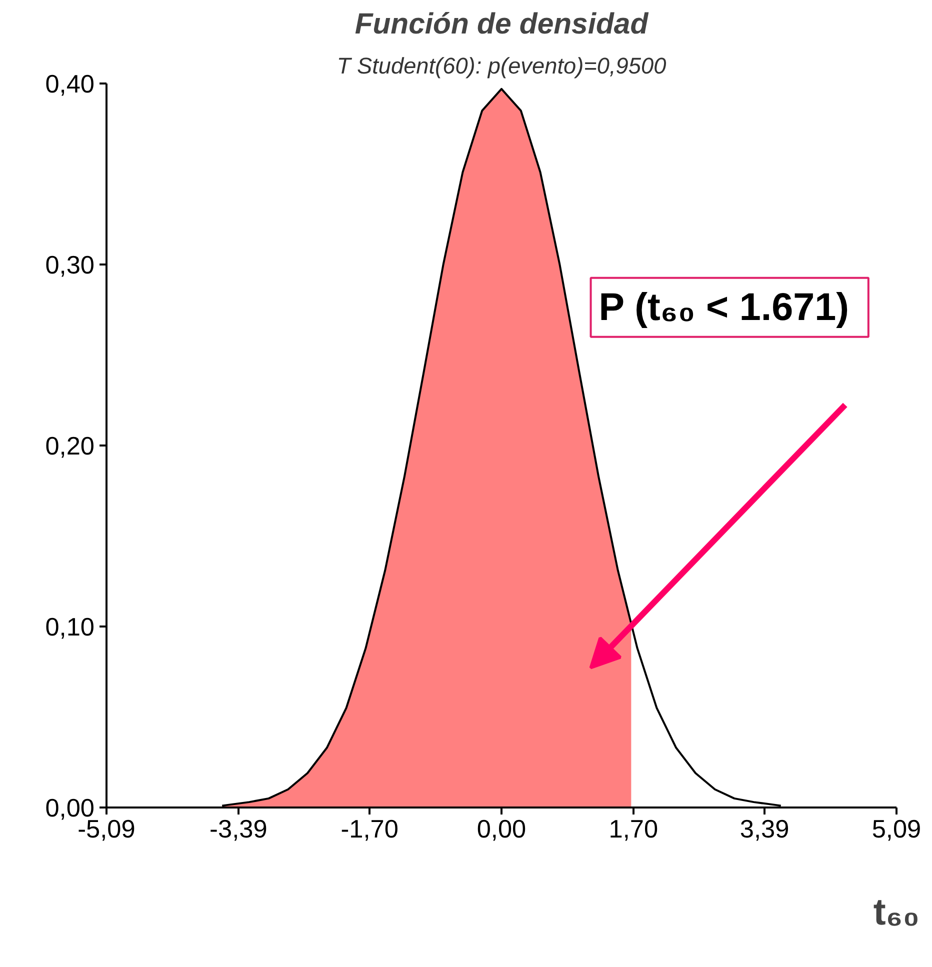  I want to click on y-tick-label: 0,10, so click(69, 628).